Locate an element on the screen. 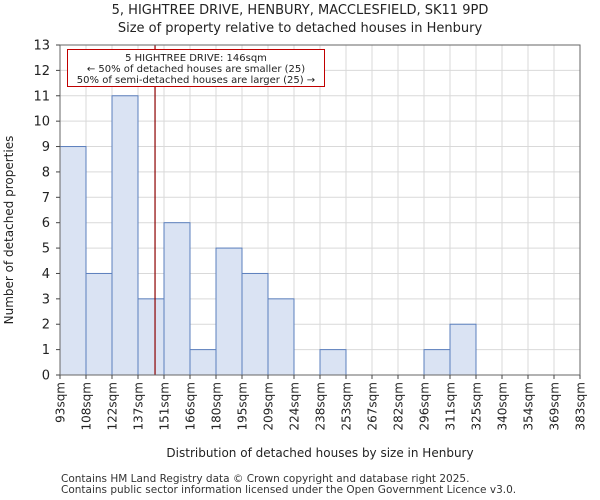 This screenshot has height=500, width=600. y-tick-label: 7 is located at coordinates (46, 198).